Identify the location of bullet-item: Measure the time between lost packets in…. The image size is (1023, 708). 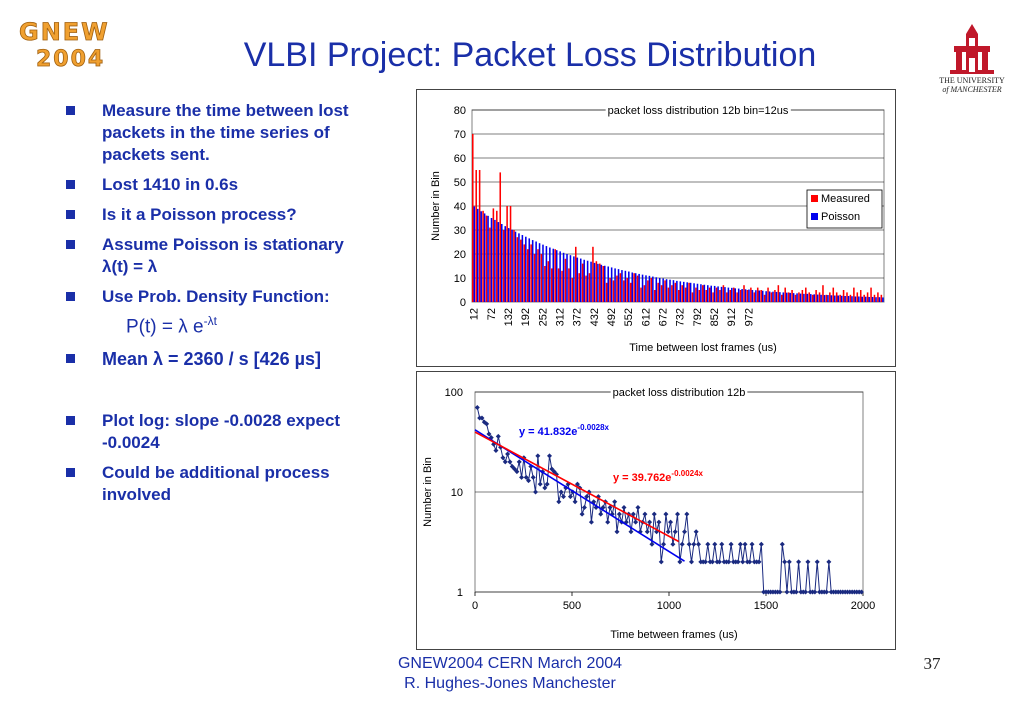
(231, 133).